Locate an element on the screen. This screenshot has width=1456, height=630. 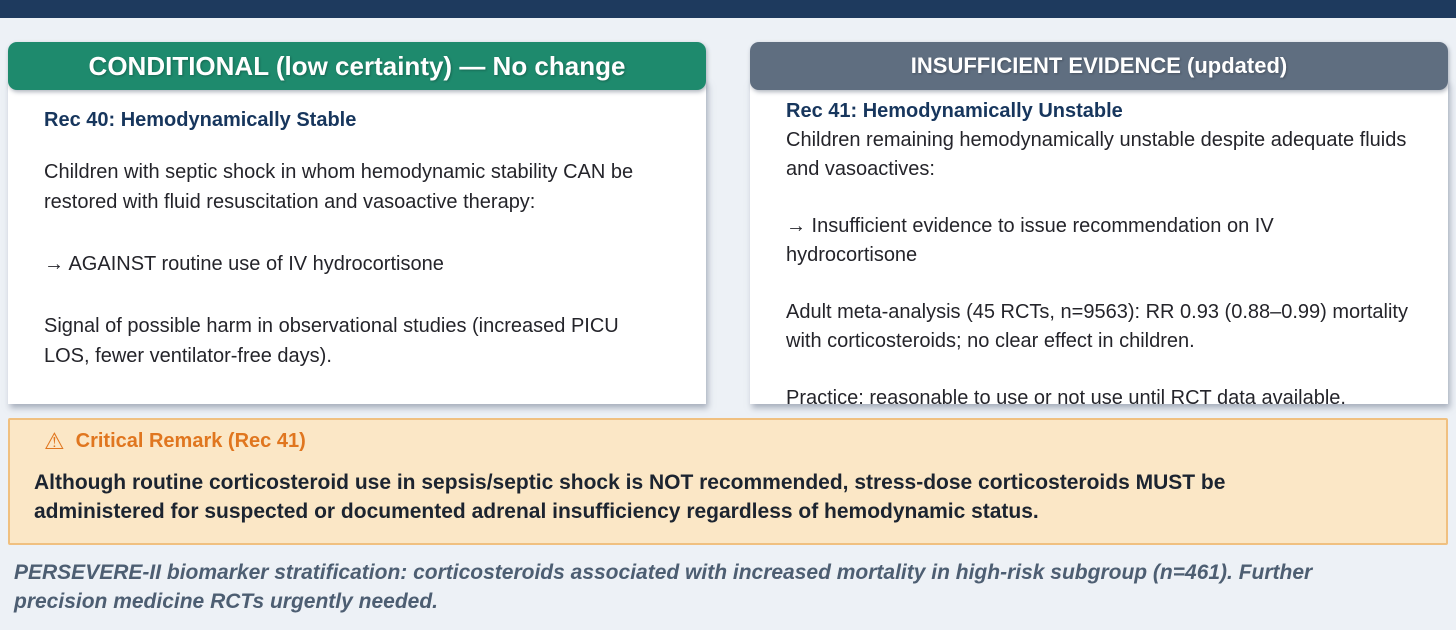
warning-triangle-icon: ⚠ is located at coordinates (54, 441).